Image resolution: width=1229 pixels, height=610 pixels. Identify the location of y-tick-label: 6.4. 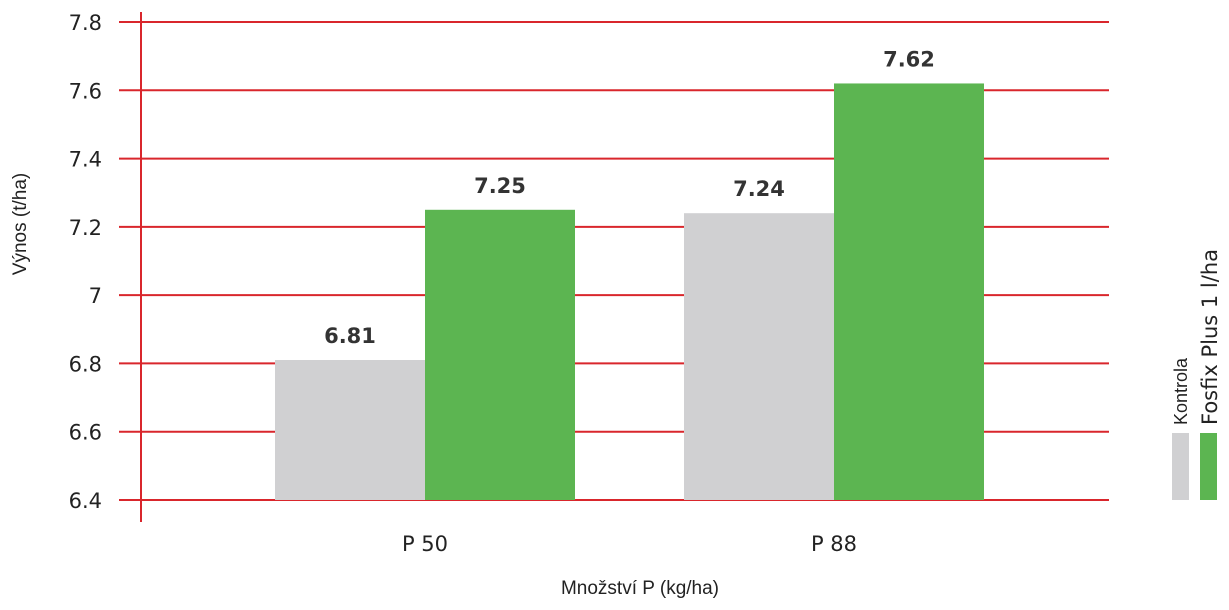
(85, 501).